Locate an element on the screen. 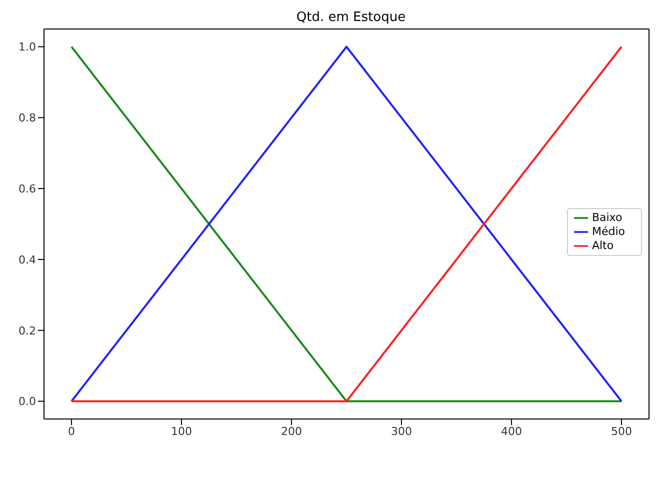 Image resolution: width=662 pixels, height=499 pixels. legend-label: Alto is located at coordinates (603, 245).